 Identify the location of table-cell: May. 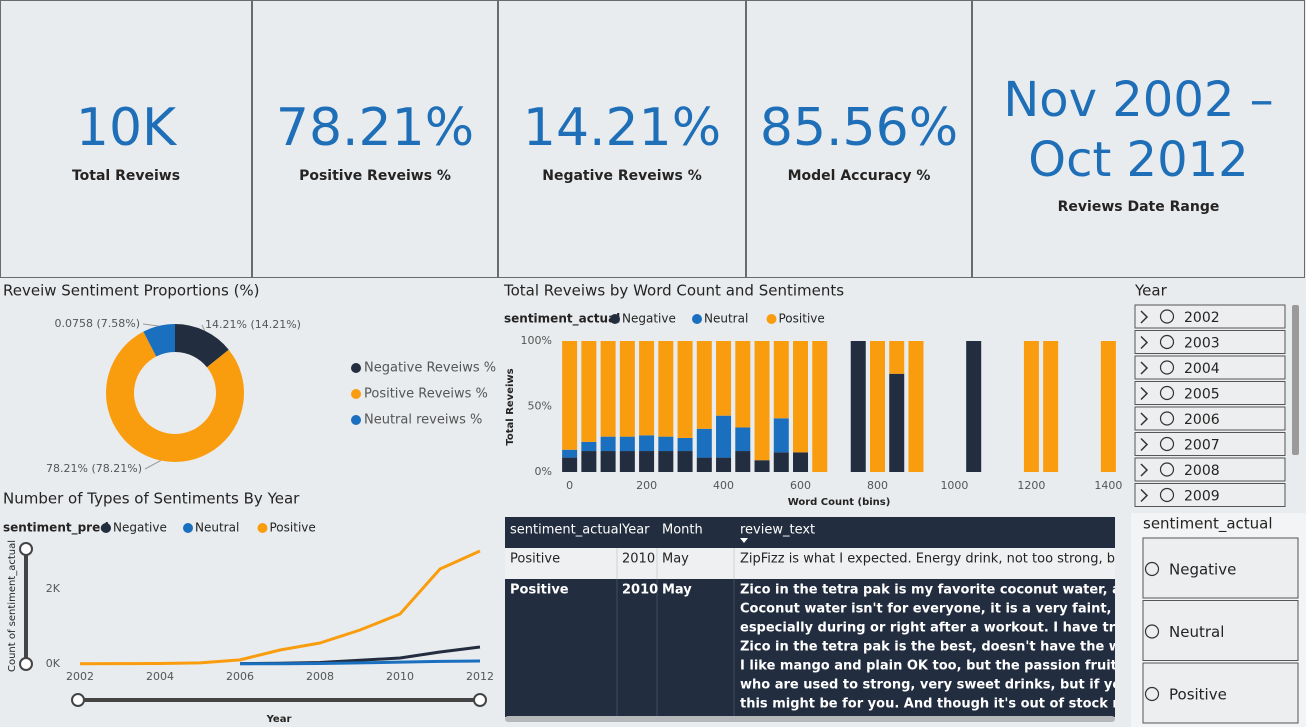
(675, 559).